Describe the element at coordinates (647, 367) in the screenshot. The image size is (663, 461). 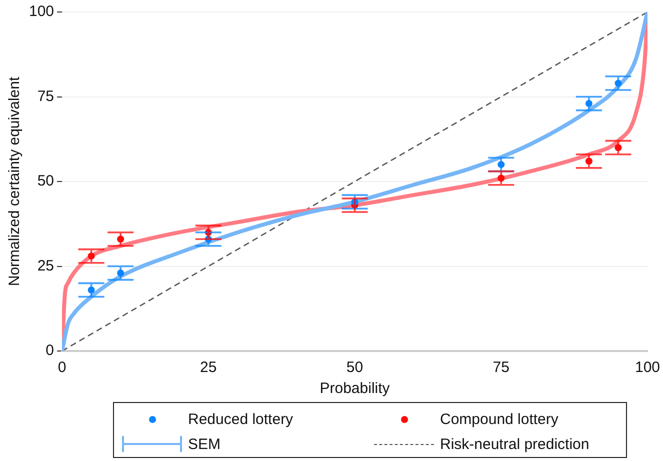
I see `x-tick-label: 100` at that location.